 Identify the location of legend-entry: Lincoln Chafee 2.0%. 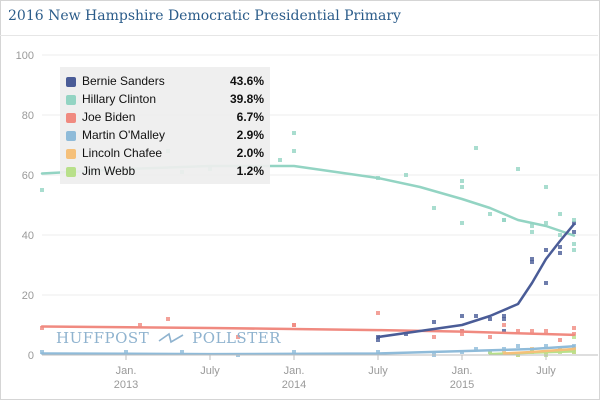
(166, 154).